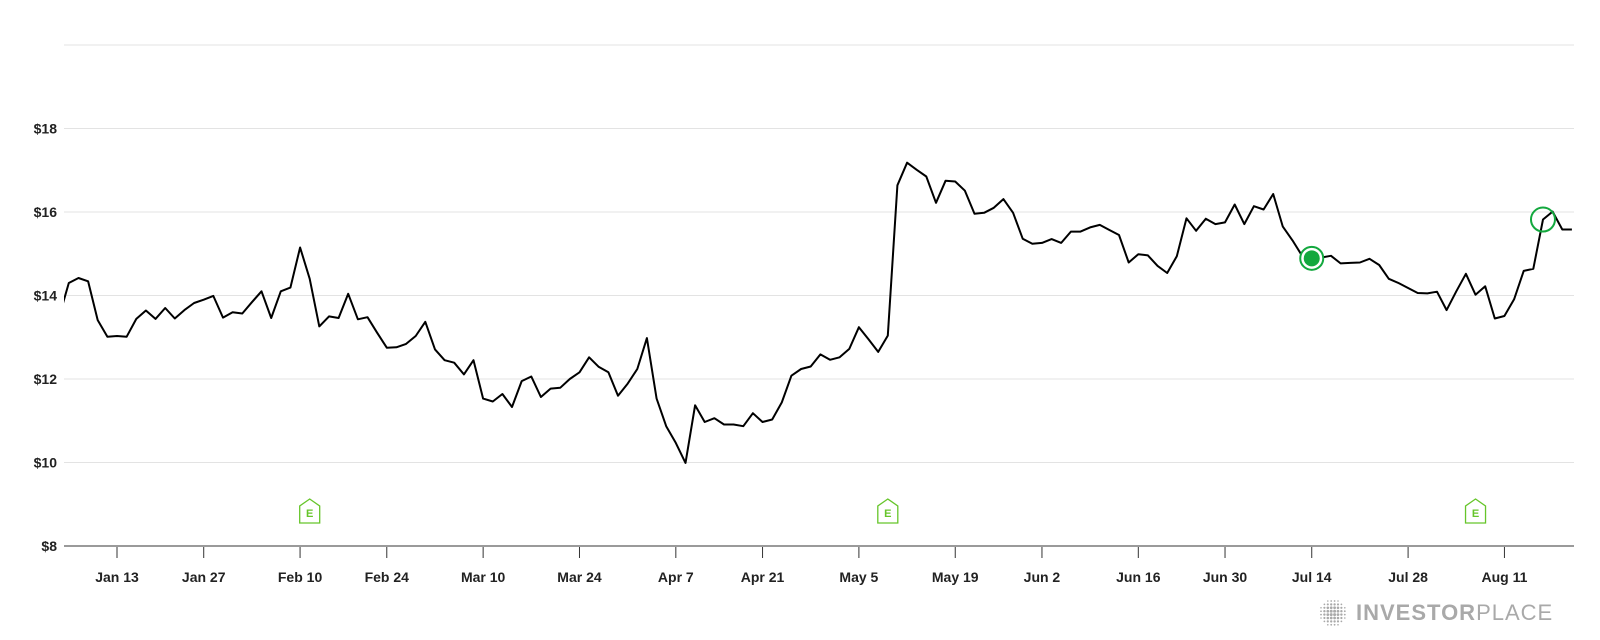 Image resolution: width=1600 pixels, height=640 pixels. Describe the element at coordinates (46, 296) in the screenshot. I see `y-tick-label: $14` at that location.